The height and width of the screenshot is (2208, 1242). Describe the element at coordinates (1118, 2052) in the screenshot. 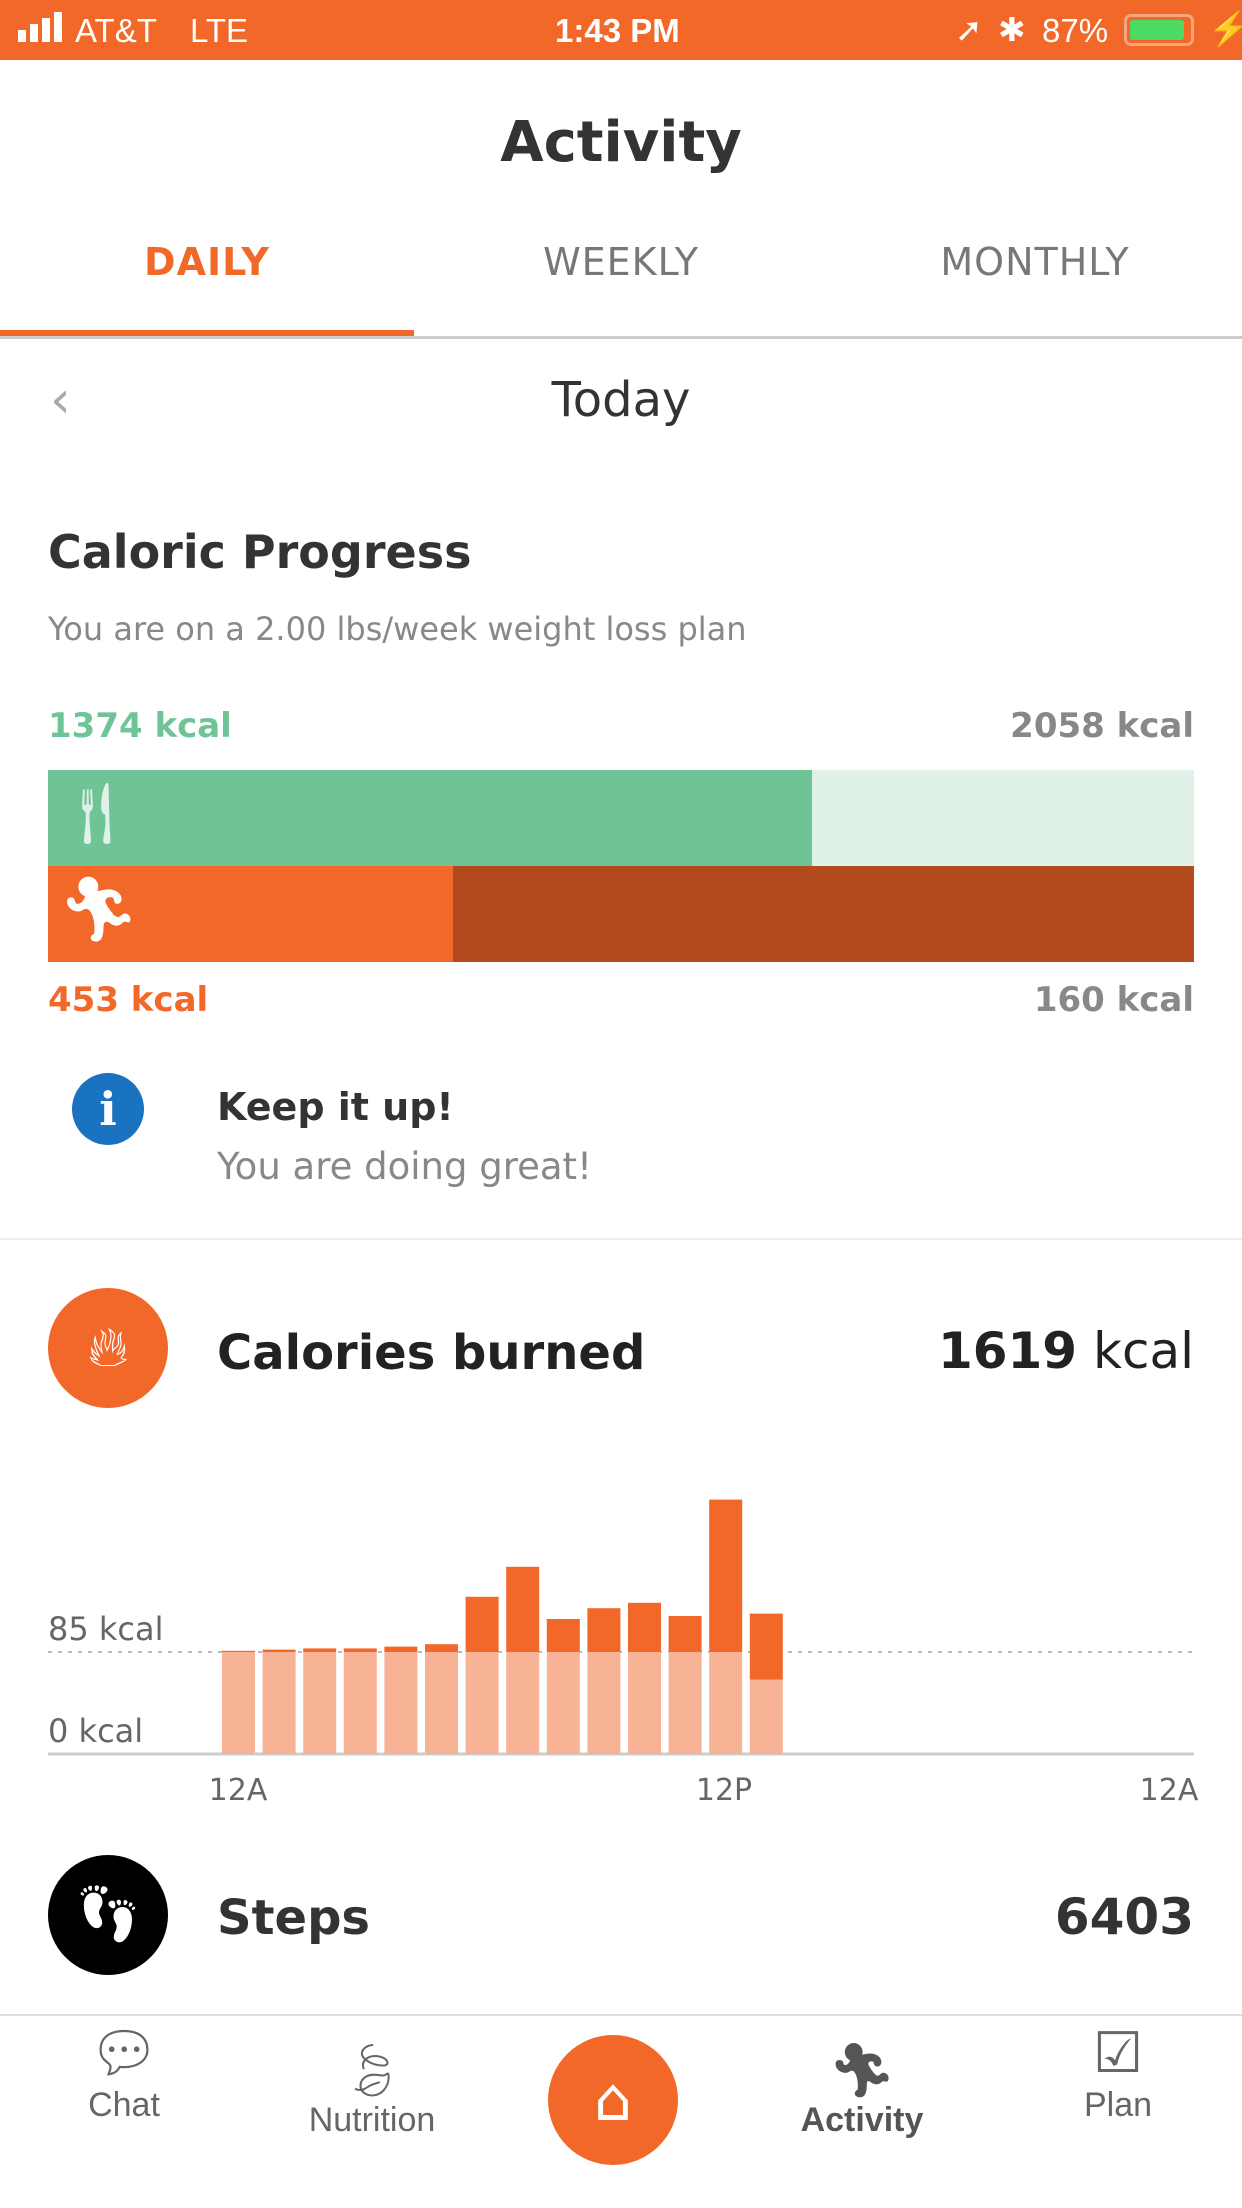

I see `checklist-icon: ☑` at that location.